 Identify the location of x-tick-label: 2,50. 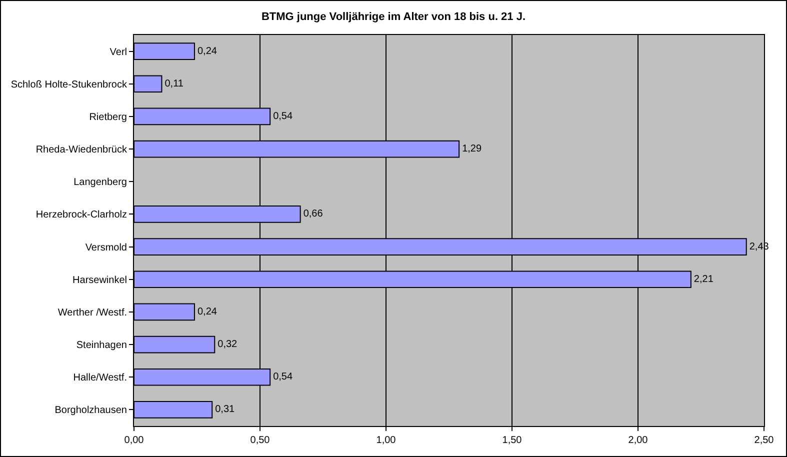
(764, 440).